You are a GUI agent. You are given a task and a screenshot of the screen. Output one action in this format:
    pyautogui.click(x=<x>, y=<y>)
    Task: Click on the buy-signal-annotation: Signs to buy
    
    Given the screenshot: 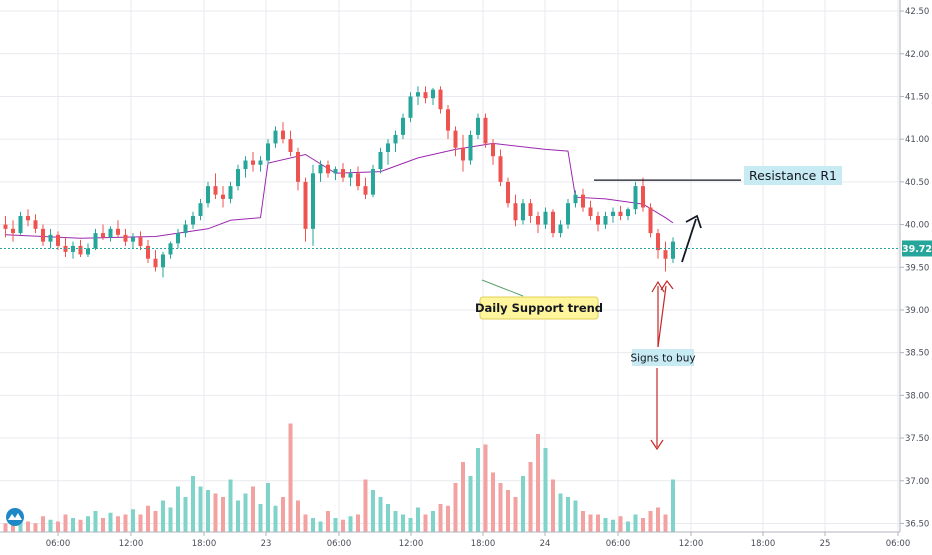 What is the action you would take?
    pyautogui.click(x=663, y=365)
    